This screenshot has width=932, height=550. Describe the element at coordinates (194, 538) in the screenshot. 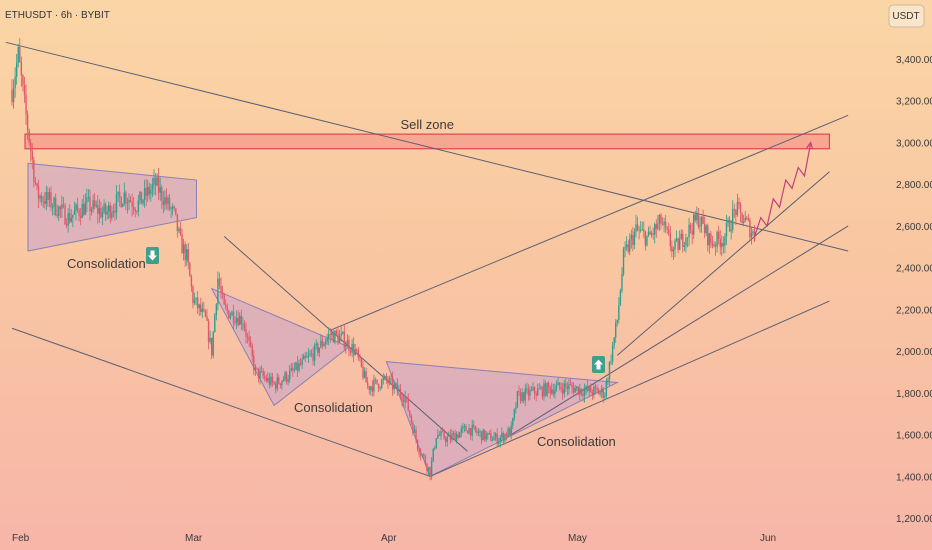

I see `x-tick-label: Mar` at that location.